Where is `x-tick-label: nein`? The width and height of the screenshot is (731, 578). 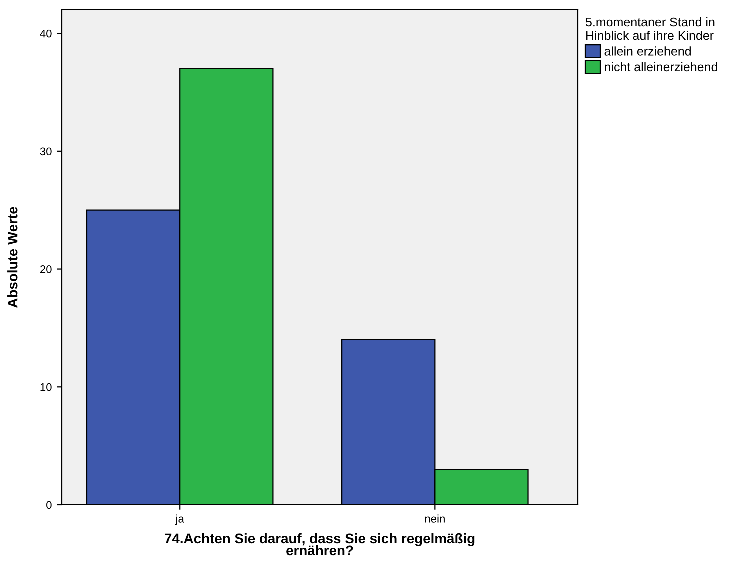
x-tick-label: nein is located at coordinates (435, 518).